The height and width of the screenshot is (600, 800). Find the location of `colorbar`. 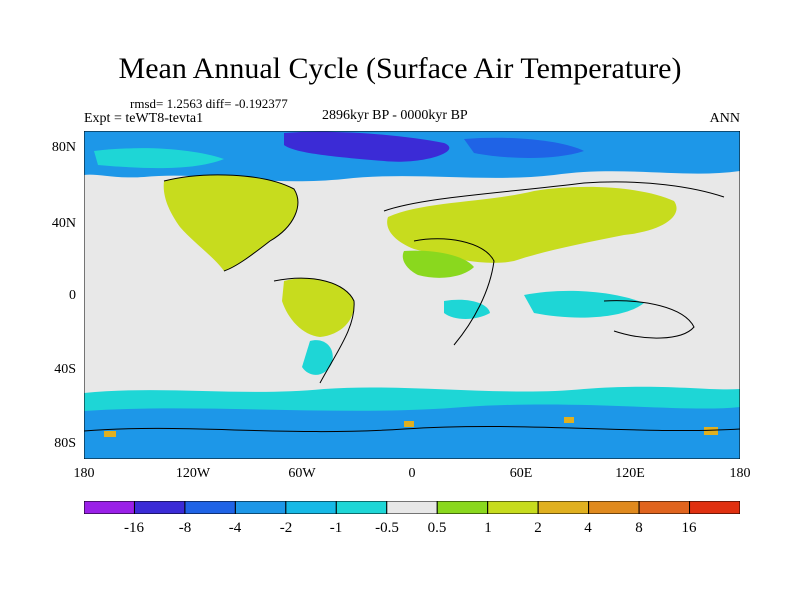

colorbar is located at coordinates (412, 507).